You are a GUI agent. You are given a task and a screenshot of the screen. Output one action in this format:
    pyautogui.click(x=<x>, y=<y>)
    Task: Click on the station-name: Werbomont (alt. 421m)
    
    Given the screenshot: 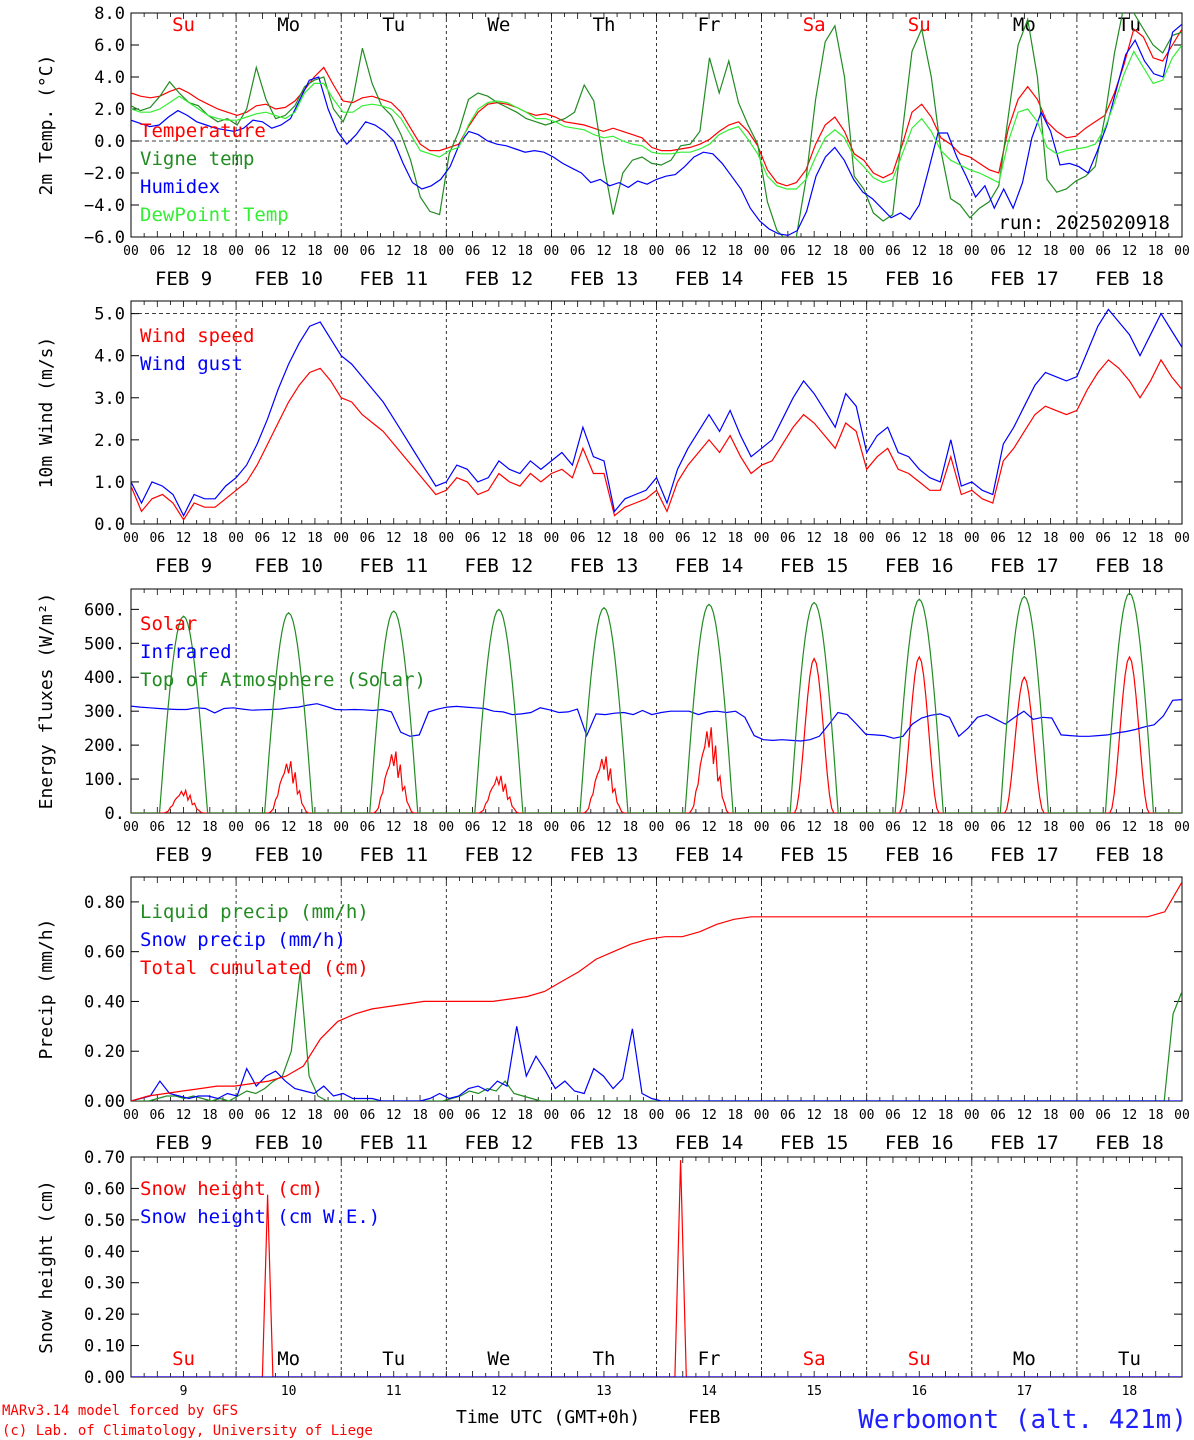 What is the action you would take?
    pyautogui.click(x=1022, y=1420)
    